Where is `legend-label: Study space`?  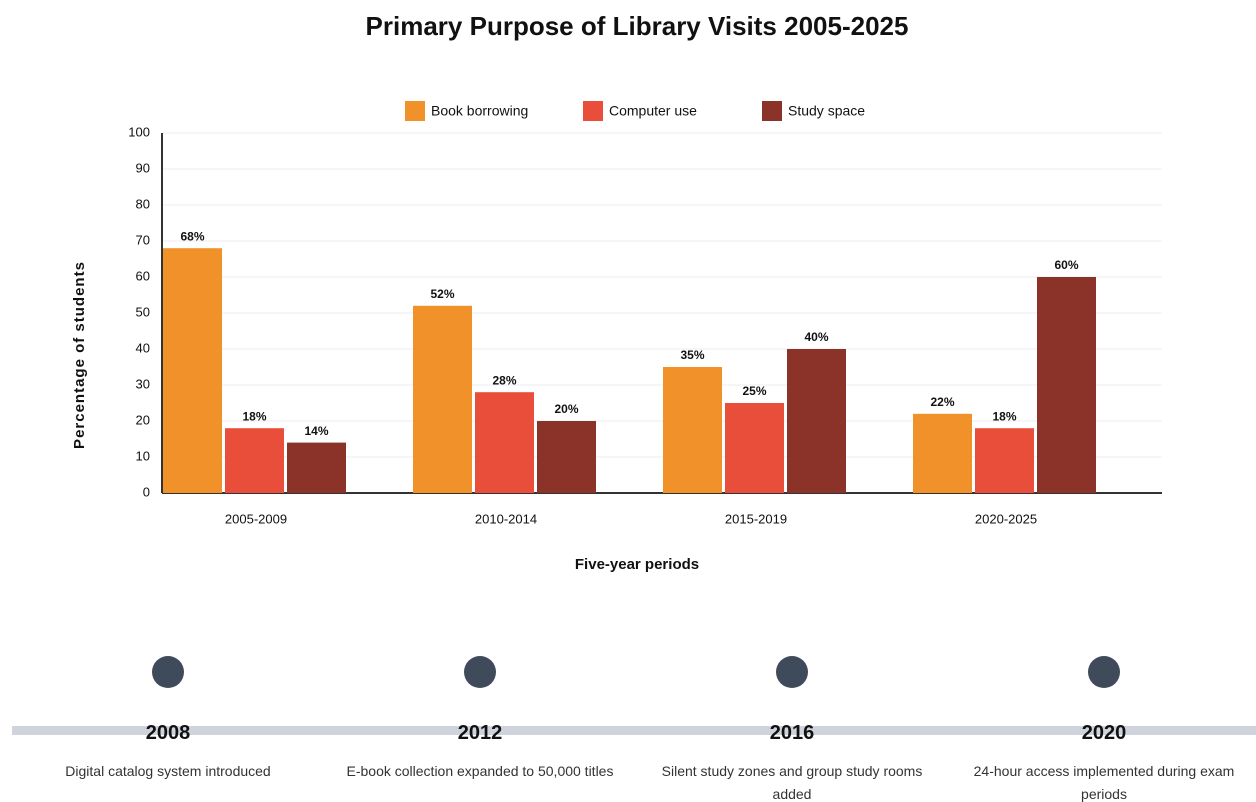
legend-label: Study space is located at coordinates (826, 111).